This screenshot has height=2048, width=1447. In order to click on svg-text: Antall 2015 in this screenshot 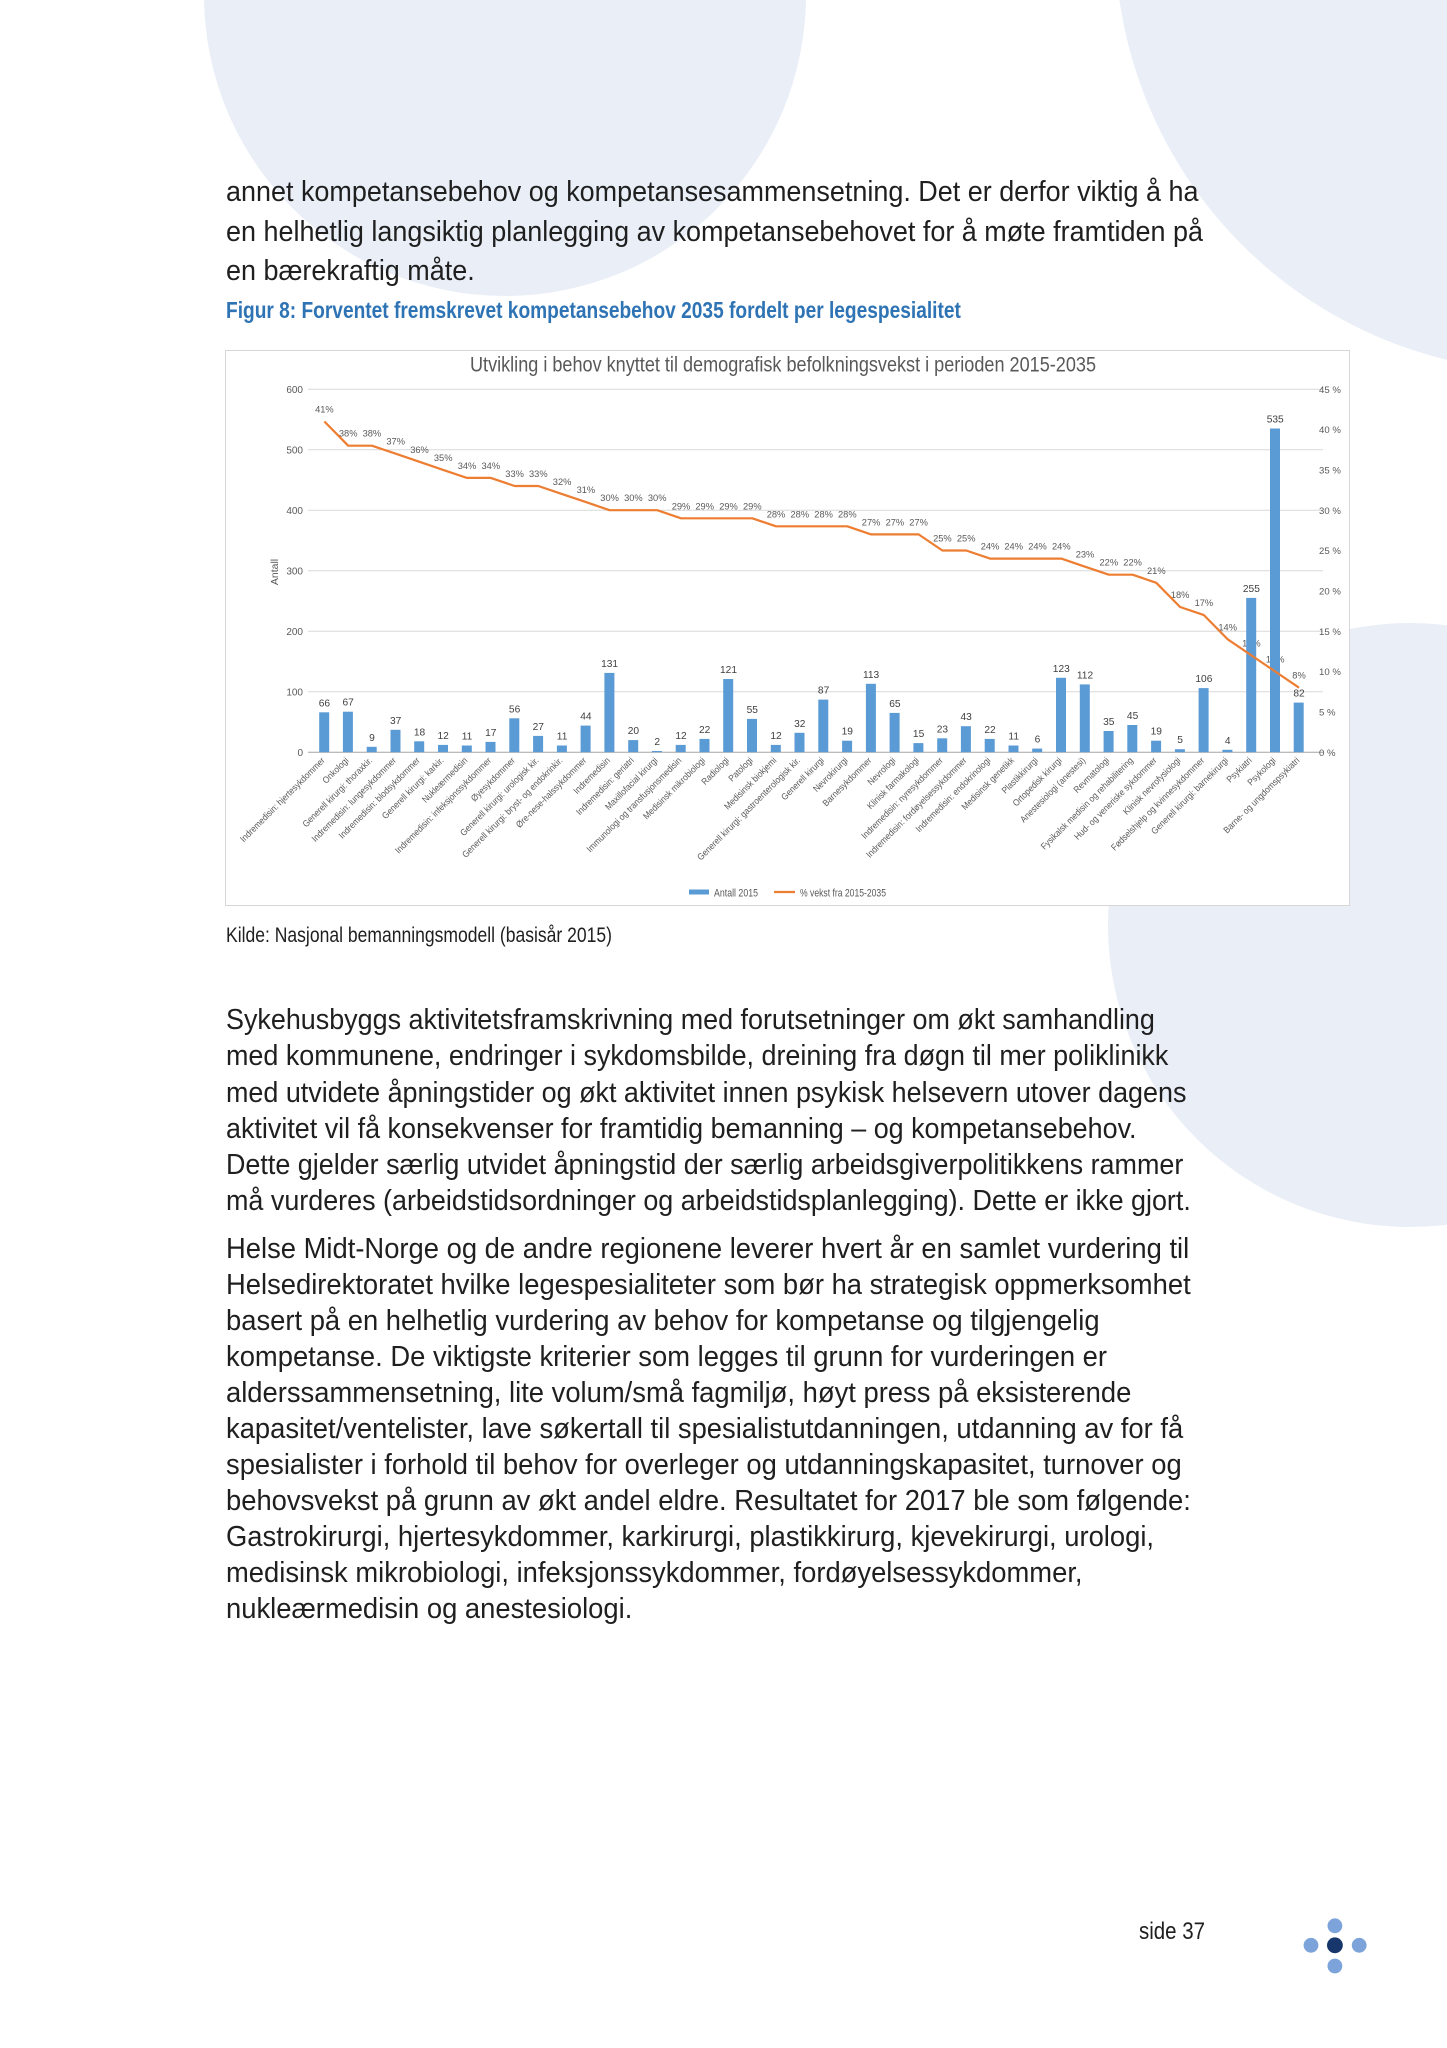, I will do `click(736, 894)`.